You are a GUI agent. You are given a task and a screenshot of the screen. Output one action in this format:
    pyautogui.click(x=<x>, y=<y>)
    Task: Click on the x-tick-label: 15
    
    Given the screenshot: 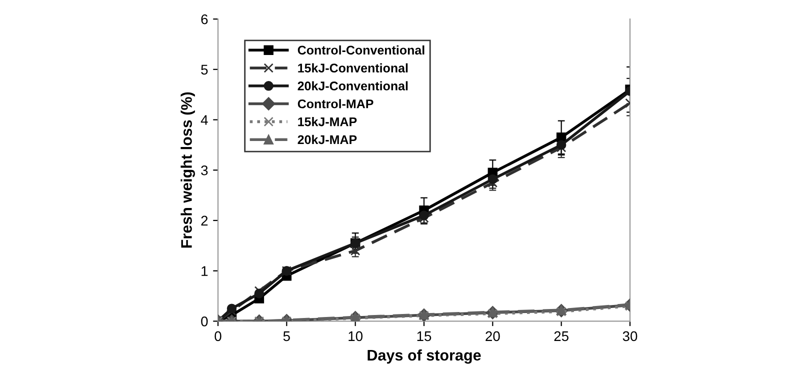 What is the action you would take?
    pyautogui.click(x=424, y=336)
    